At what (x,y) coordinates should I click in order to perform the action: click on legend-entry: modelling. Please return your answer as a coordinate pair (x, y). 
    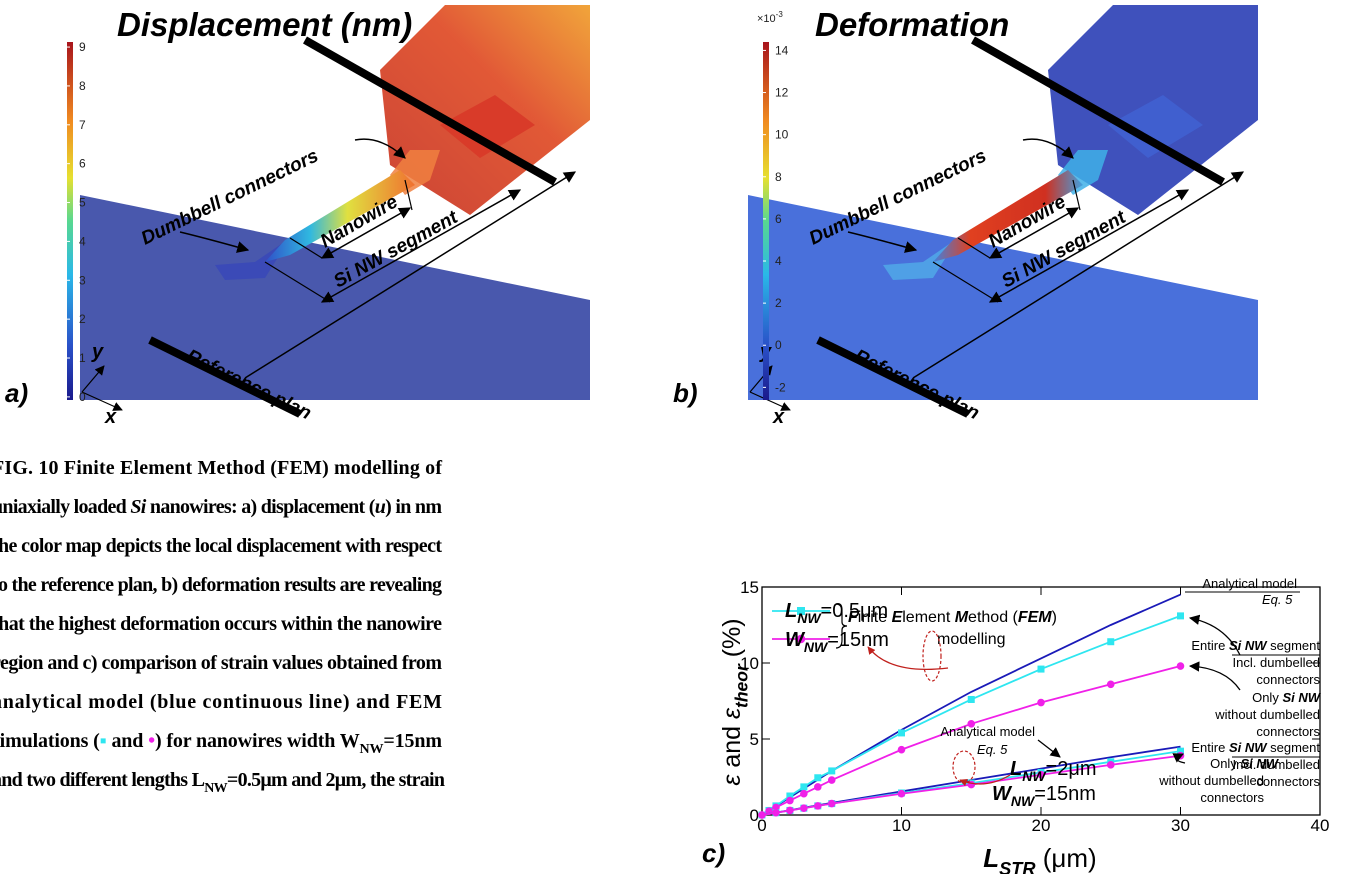
    Looking at the image, I should click on (971, 639).